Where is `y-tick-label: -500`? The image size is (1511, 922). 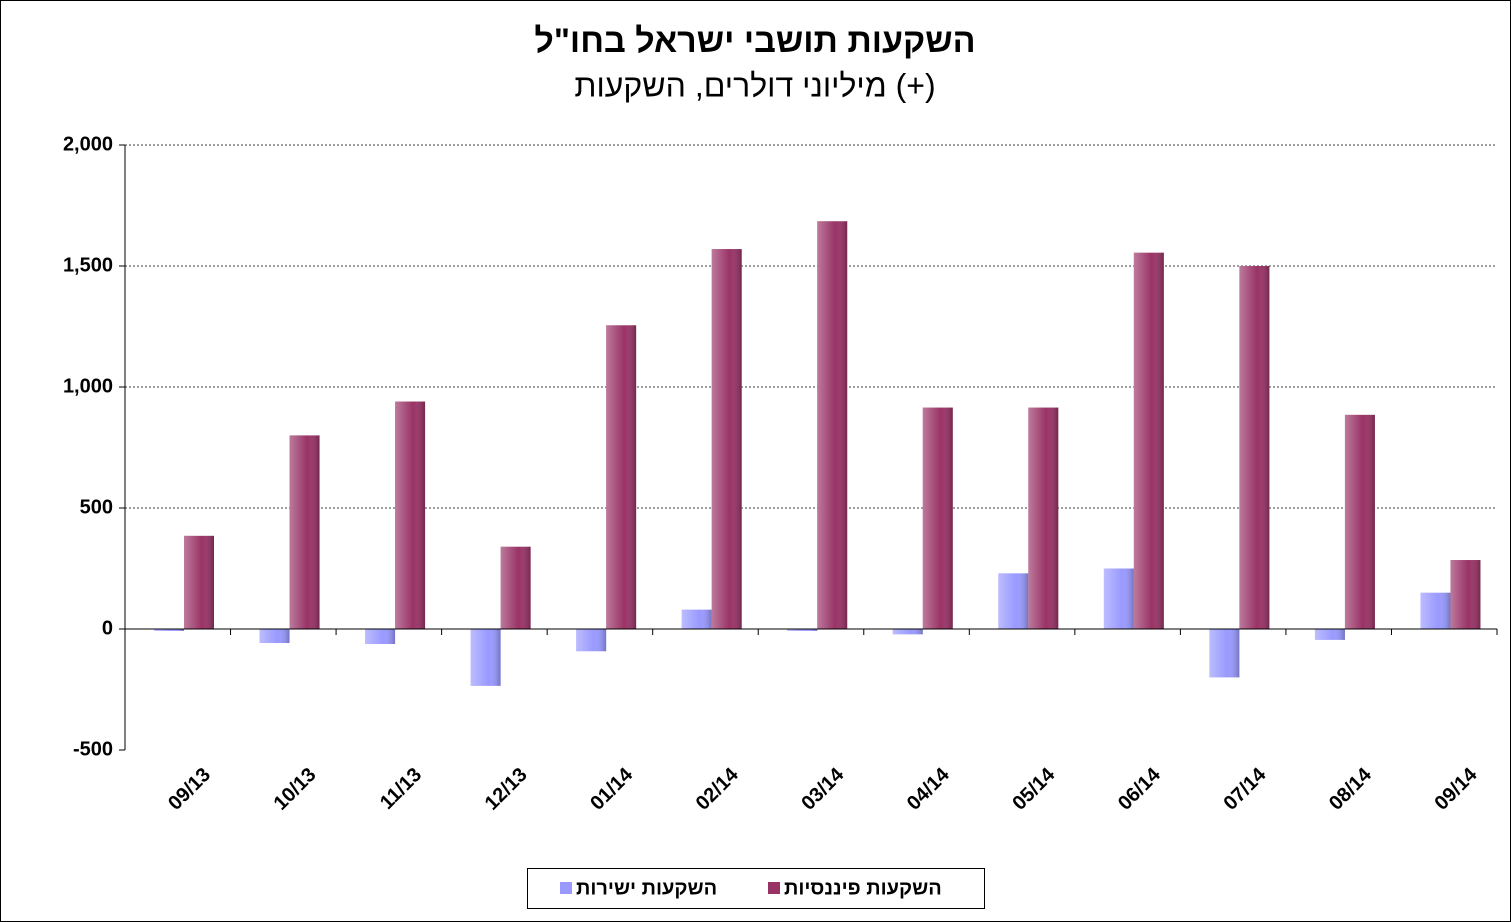
y-tick-label: -500 is located at coordinates (93, 749).